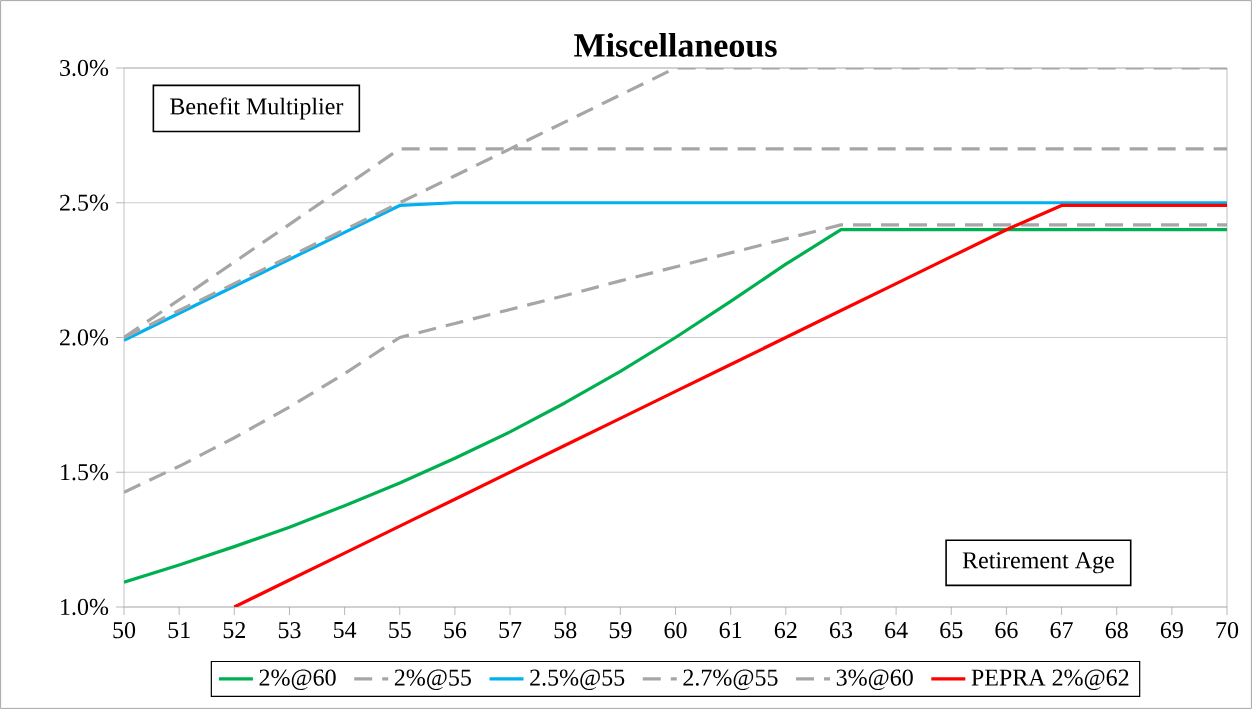 Image resolution: width=1252 pixels, height=709 pixels. I want to click on chart-title: Miscellaneous, so click(675, 44).